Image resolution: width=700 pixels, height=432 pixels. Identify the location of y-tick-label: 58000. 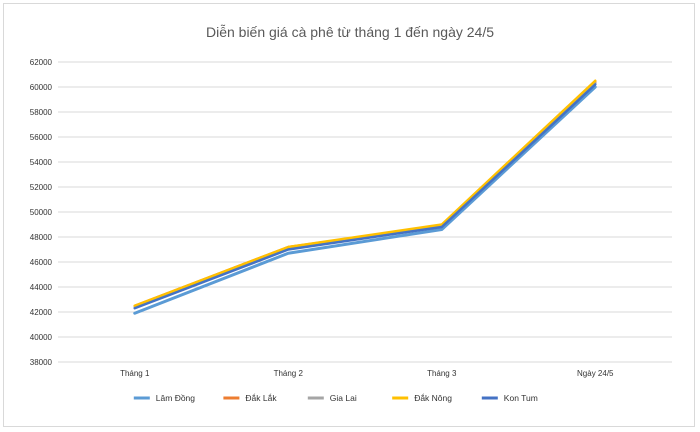
(41, 112).